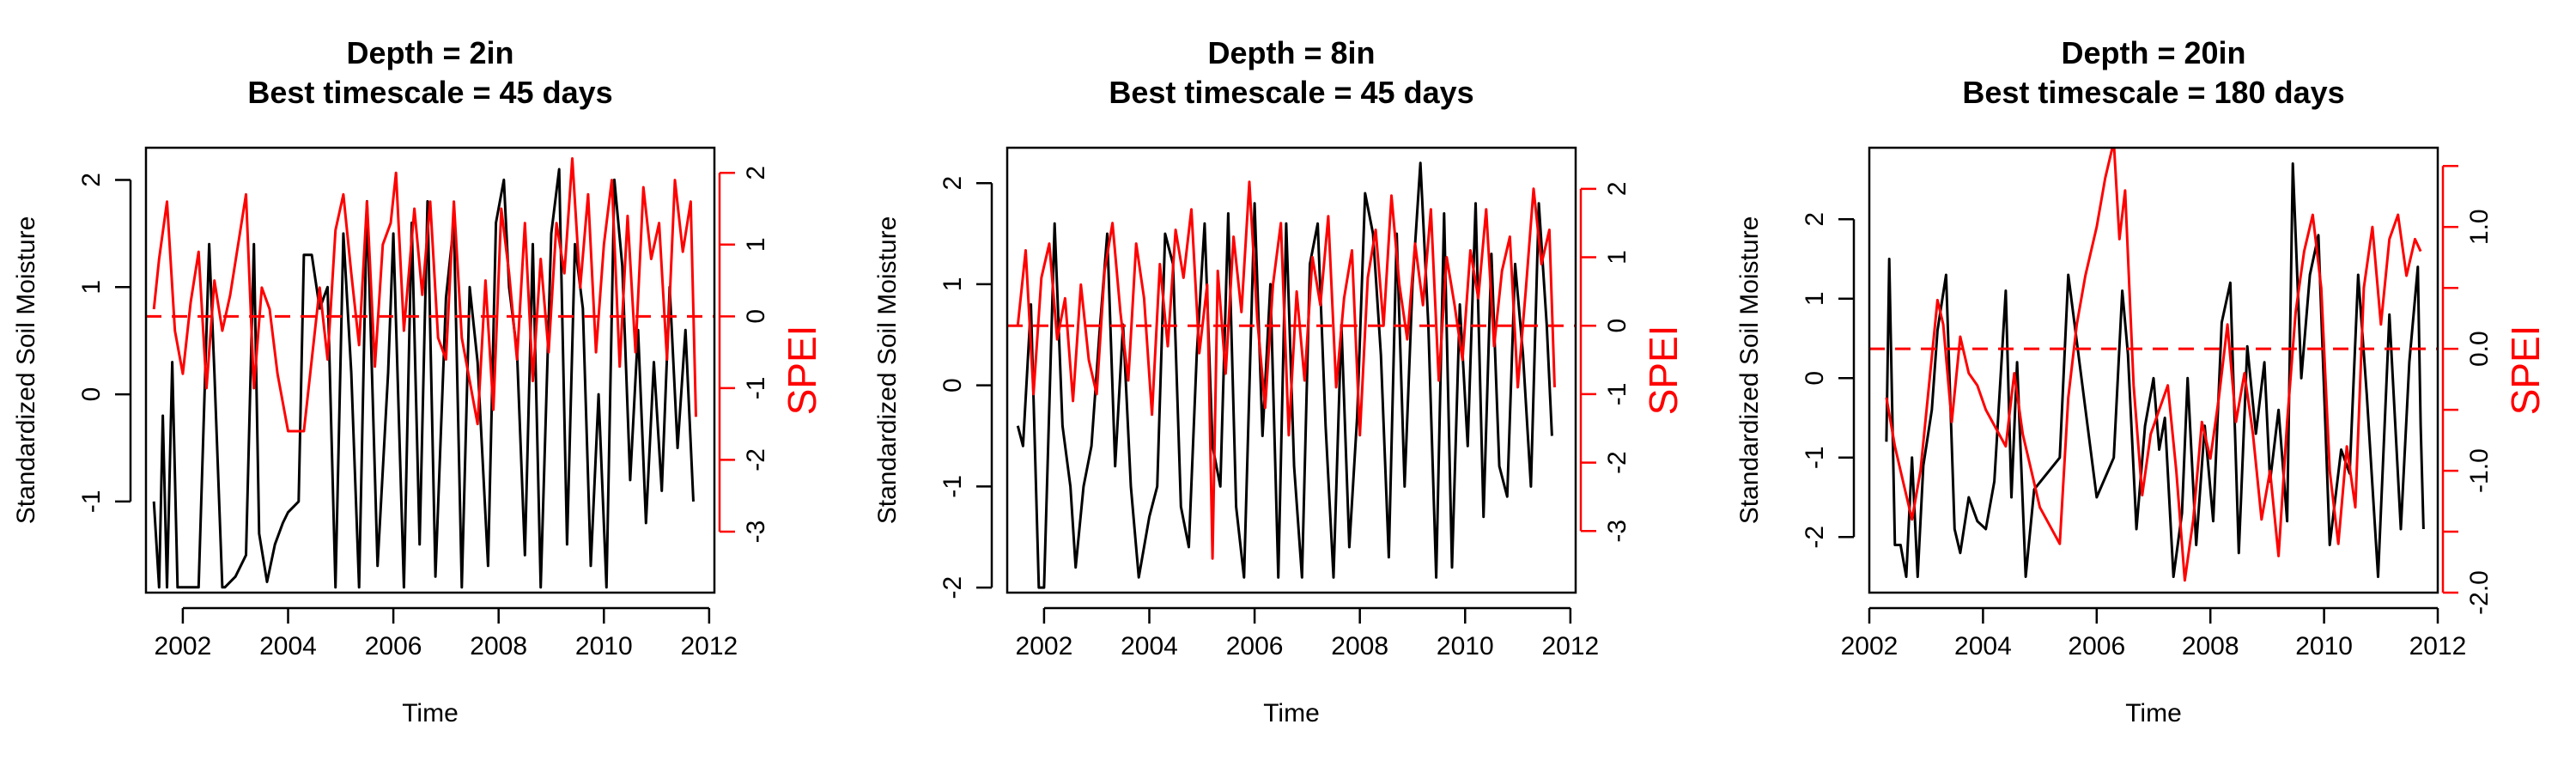 This screenshot has width=2576, height=773. Describe the element at coordinates (2479, 592) in the screenshot. I see `spei-tick-label: -2.0` at that location.